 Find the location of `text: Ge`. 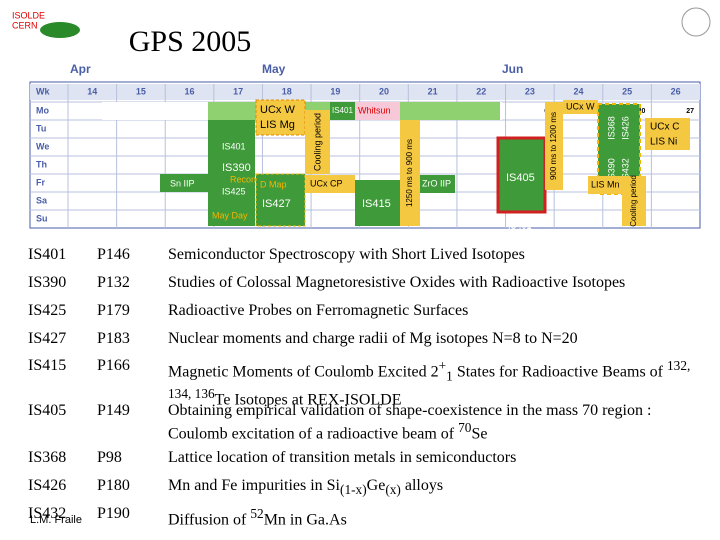

text: Ge is located at coordinates (376, 485).